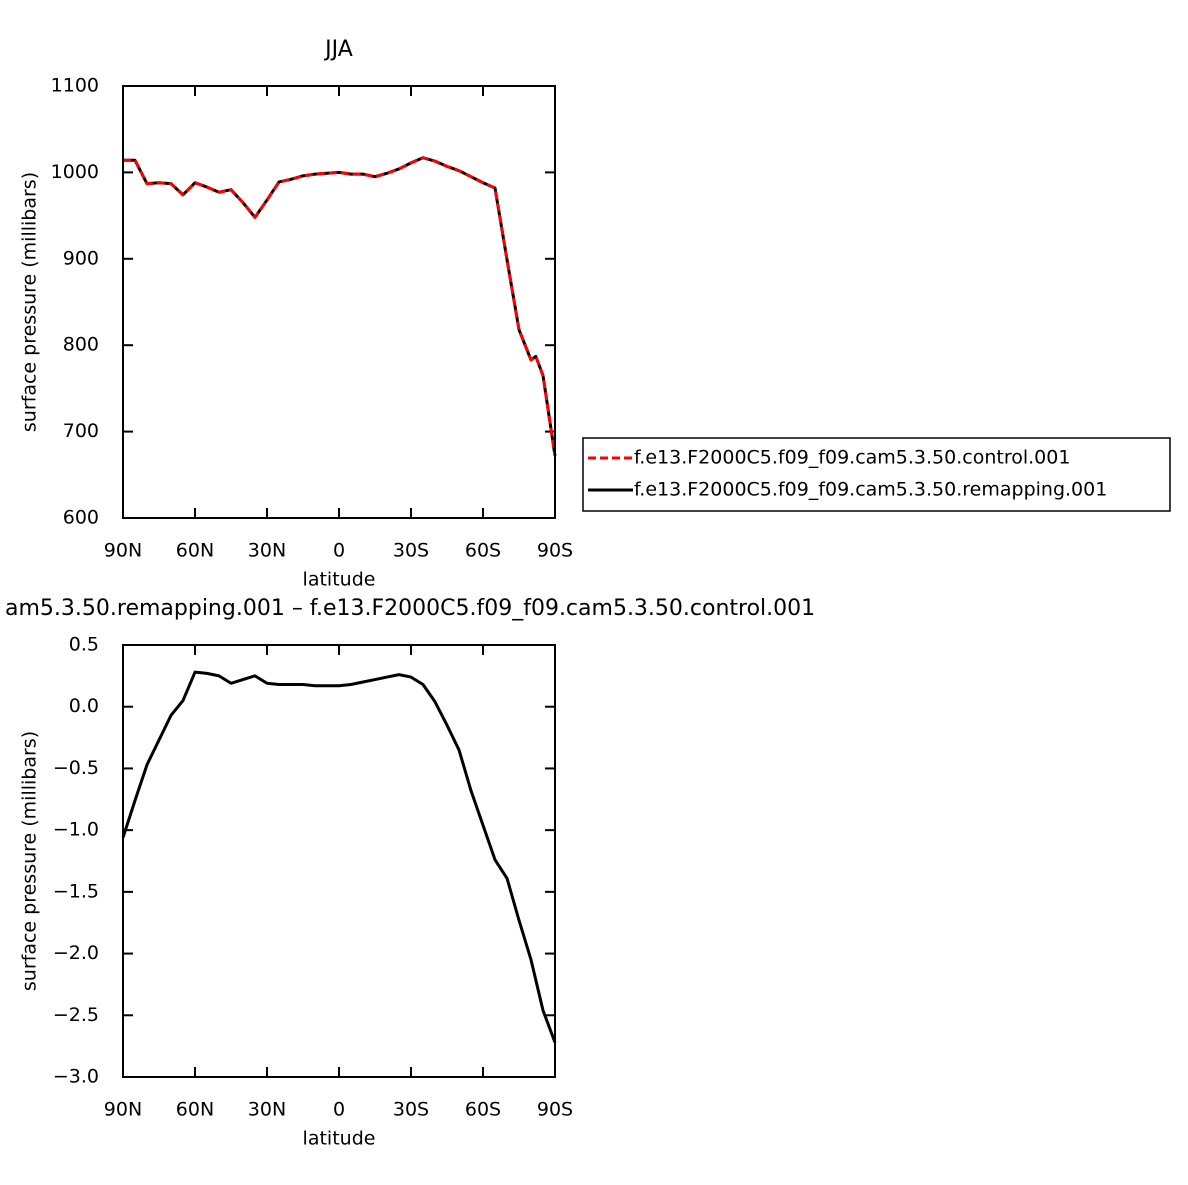 The width and height of the screenshot is (1188, 1185). Describe the element at coordinates (81, 345) in the screenshot. I see `y-tick-label: 800` at that location.